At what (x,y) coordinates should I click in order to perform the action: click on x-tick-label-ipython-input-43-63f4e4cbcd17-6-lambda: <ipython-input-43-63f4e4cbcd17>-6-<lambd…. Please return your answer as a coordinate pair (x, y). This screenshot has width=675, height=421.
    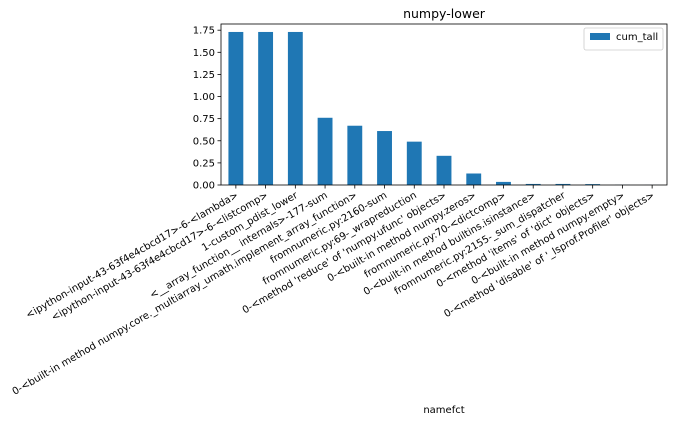
    Looking at the image, I should click on (132, 255).